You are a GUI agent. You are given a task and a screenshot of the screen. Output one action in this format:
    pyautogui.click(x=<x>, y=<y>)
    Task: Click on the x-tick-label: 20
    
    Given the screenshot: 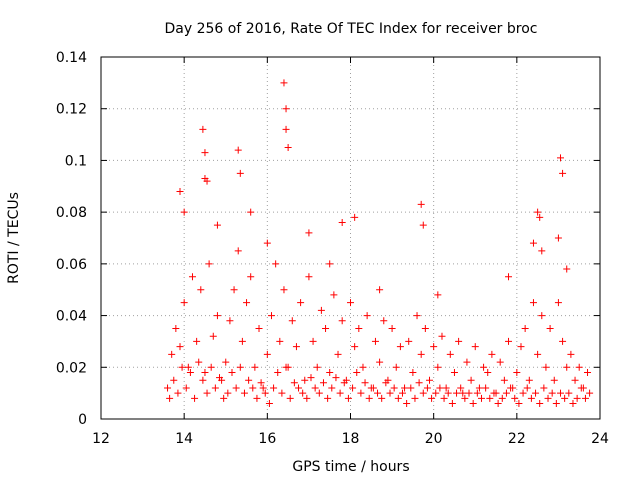 What is the action you would take?
    pyautogui.click(x=434, y=439)
    